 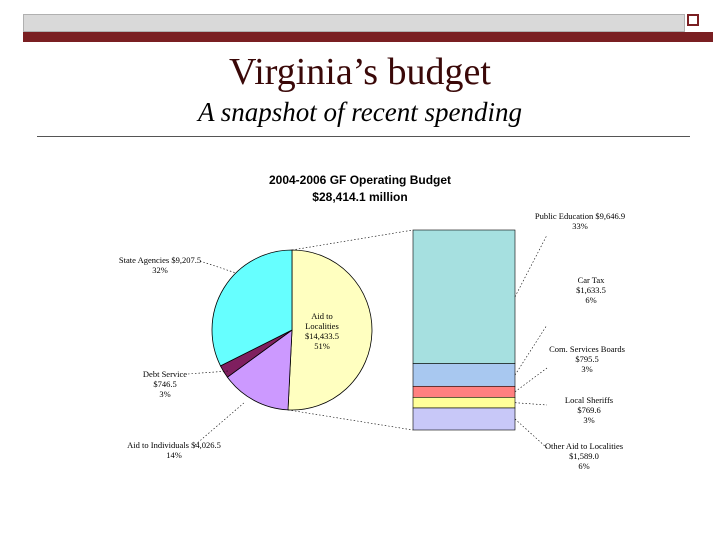 What do you see at coordinates (589, 410) in the screenshot?
I see `label-local-sheriffs: Local Sheriffs $769.6 3%` at bounding box center [589, 410].